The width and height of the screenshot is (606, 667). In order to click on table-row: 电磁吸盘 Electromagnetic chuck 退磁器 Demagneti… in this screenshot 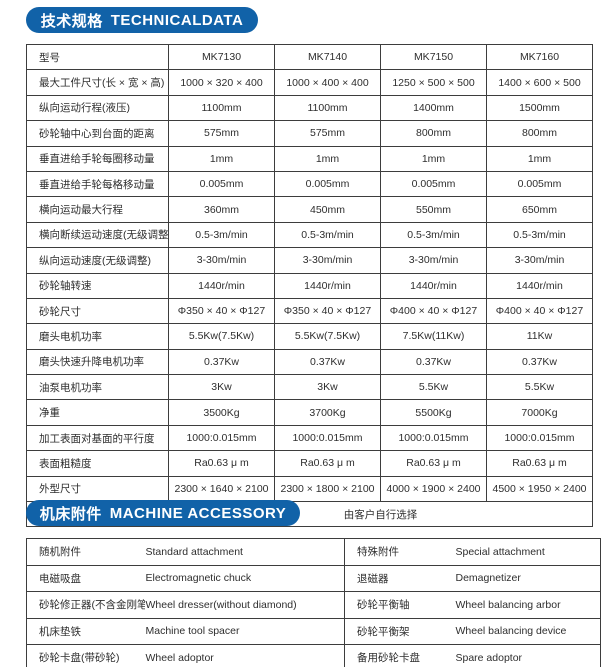, I will do `click(313, 578)`.